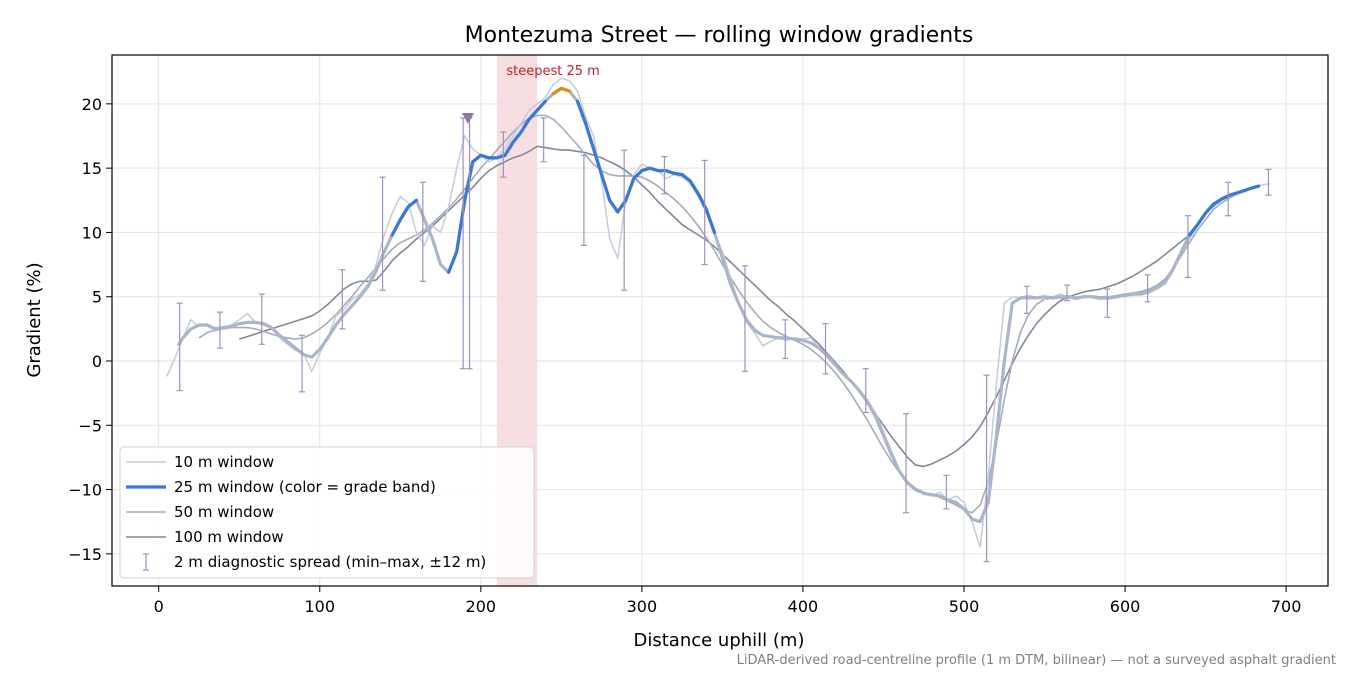  Describe the element at coordinates (90, 425) in the screenshot. I see `y-tick-label: −5` at that location.